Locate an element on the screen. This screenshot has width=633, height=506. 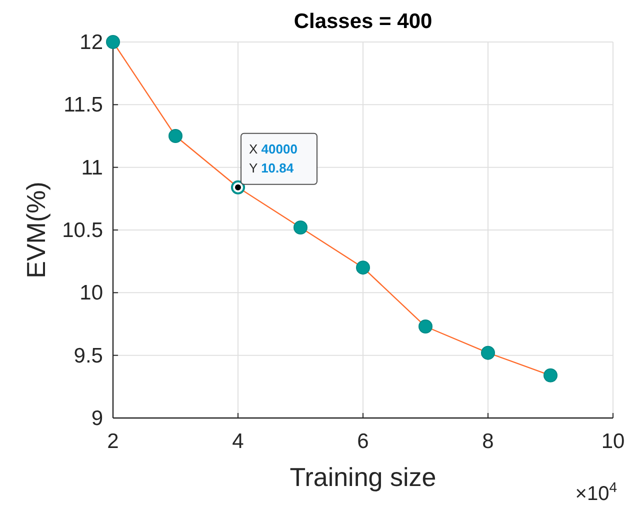
y-tick-label: 10 is located at coordinates (91, 293).